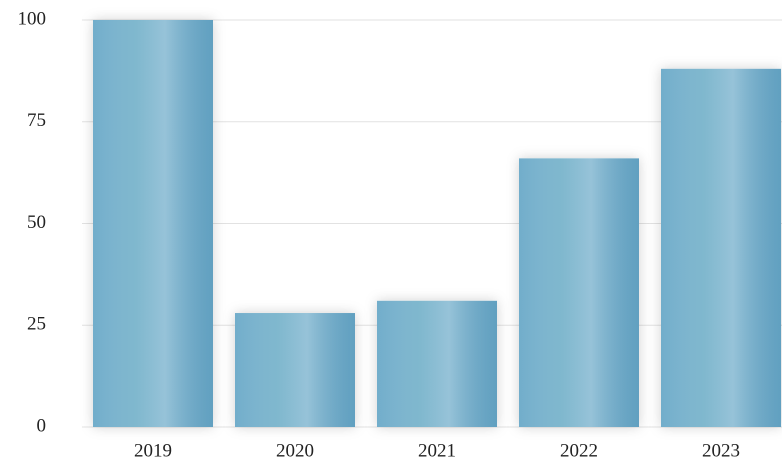 The height and width of the screenshot is (462, 782). What do you see at coordinates (437, 450) in the screenshot?
I see `x-tick-label: 2021` at bounding box center [437, 450].